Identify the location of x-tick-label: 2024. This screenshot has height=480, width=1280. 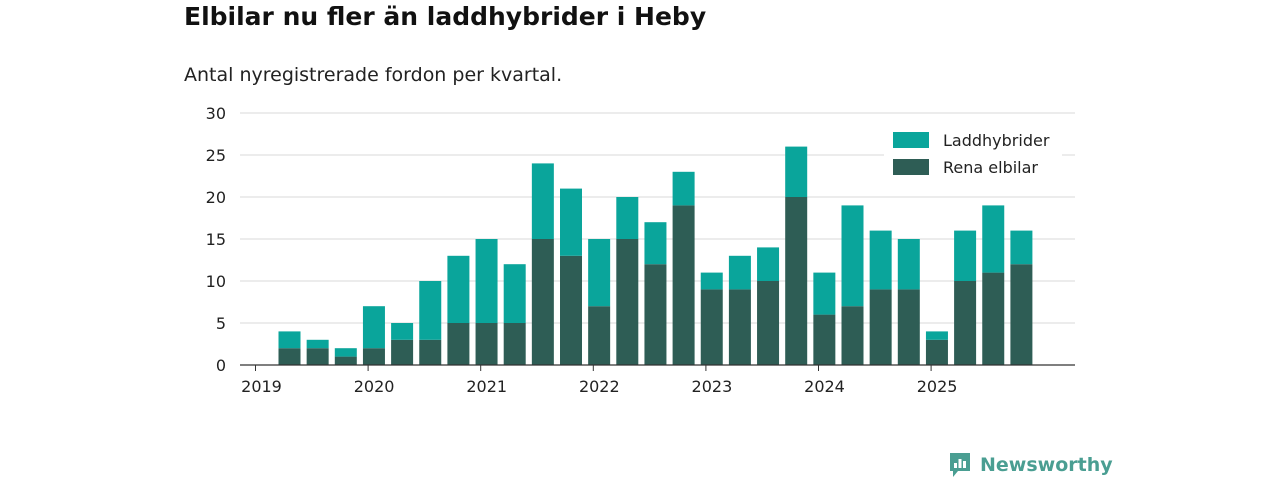
(824, 386).